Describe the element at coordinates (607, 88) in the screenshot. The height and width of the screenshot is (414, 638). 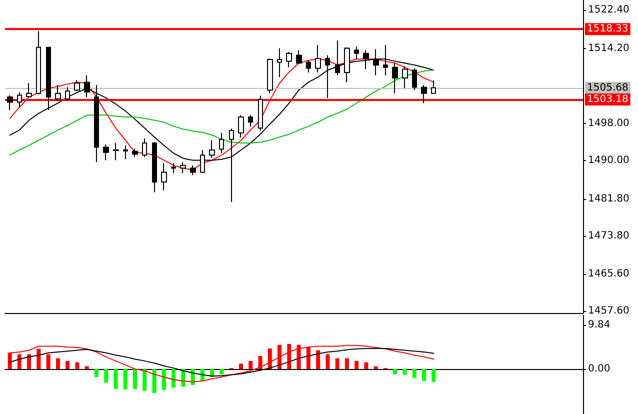
I see `ref-line-label: 1505.68` at that location.